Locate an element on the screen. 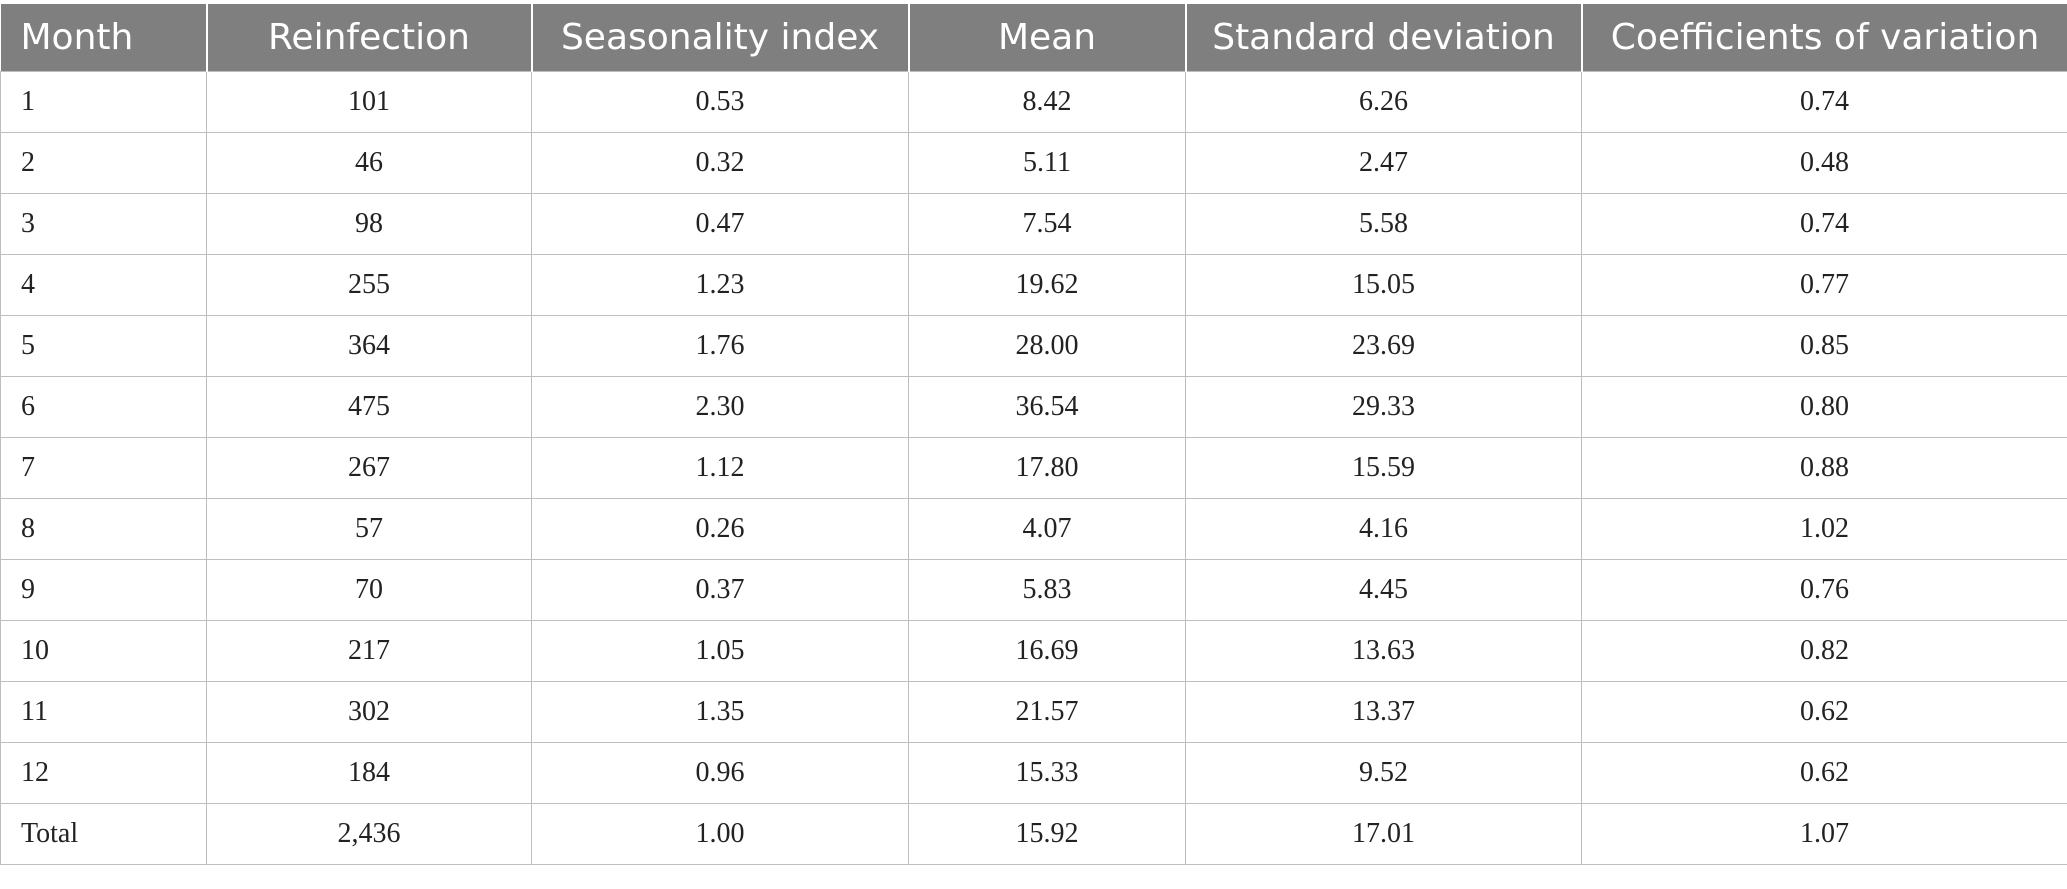 Image resolution: width=2067 pixels, height=889 pixels. cell-month: 9 is located at coordinates (103, 590).